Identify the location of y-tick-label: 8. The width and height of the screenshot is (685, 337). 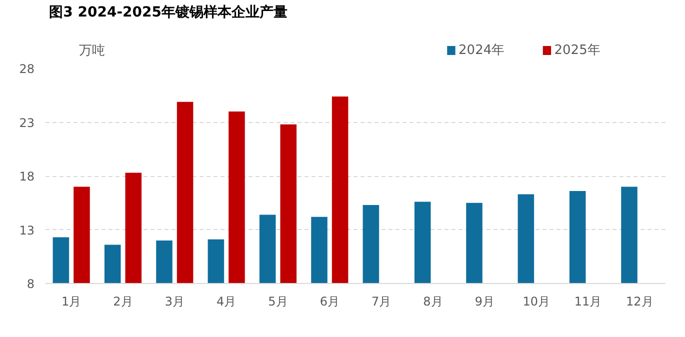
(30, 284).